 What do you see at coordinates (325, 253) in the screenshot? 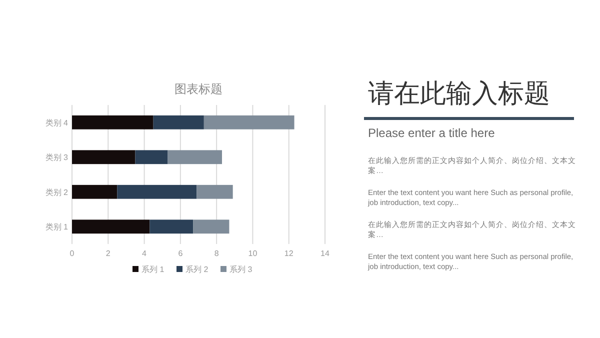
I see `x-tick-label: 14` at bounding box center [325, 253].